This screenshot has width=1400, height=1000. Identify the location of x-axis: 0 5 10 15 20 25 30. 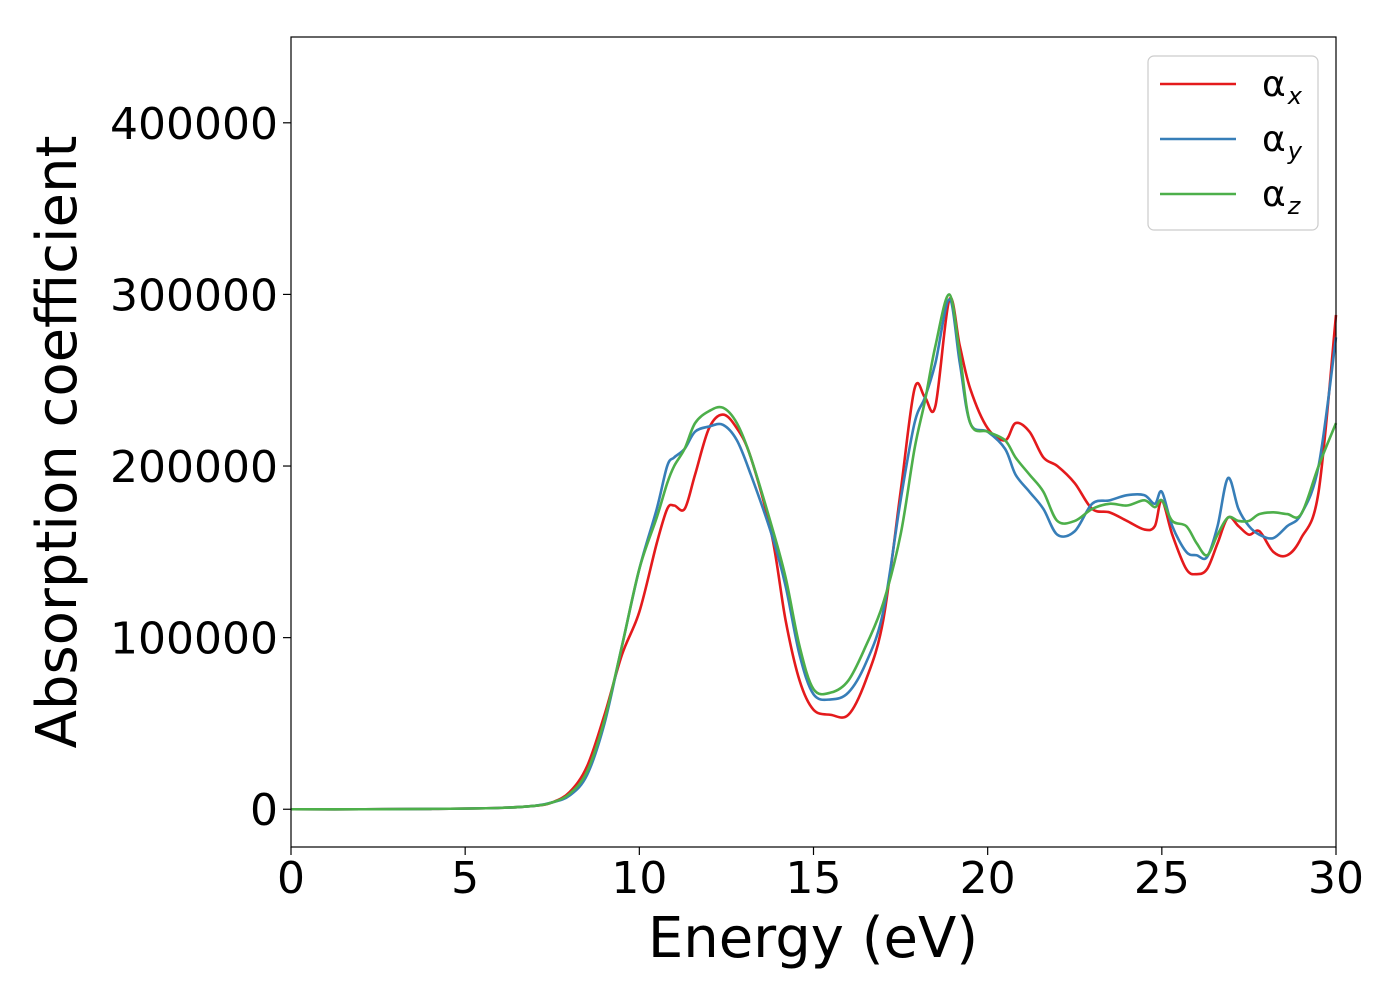
(820, 875).